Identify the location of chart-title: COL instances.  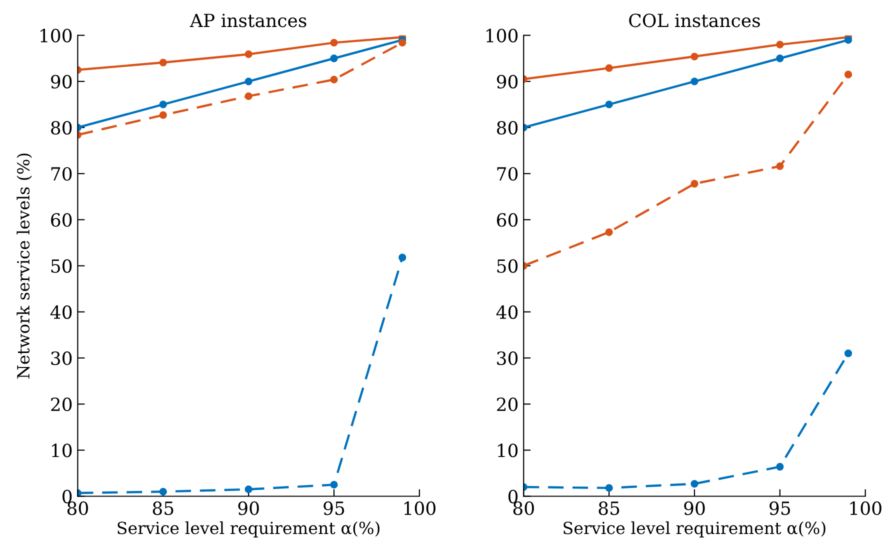
(694, 21).